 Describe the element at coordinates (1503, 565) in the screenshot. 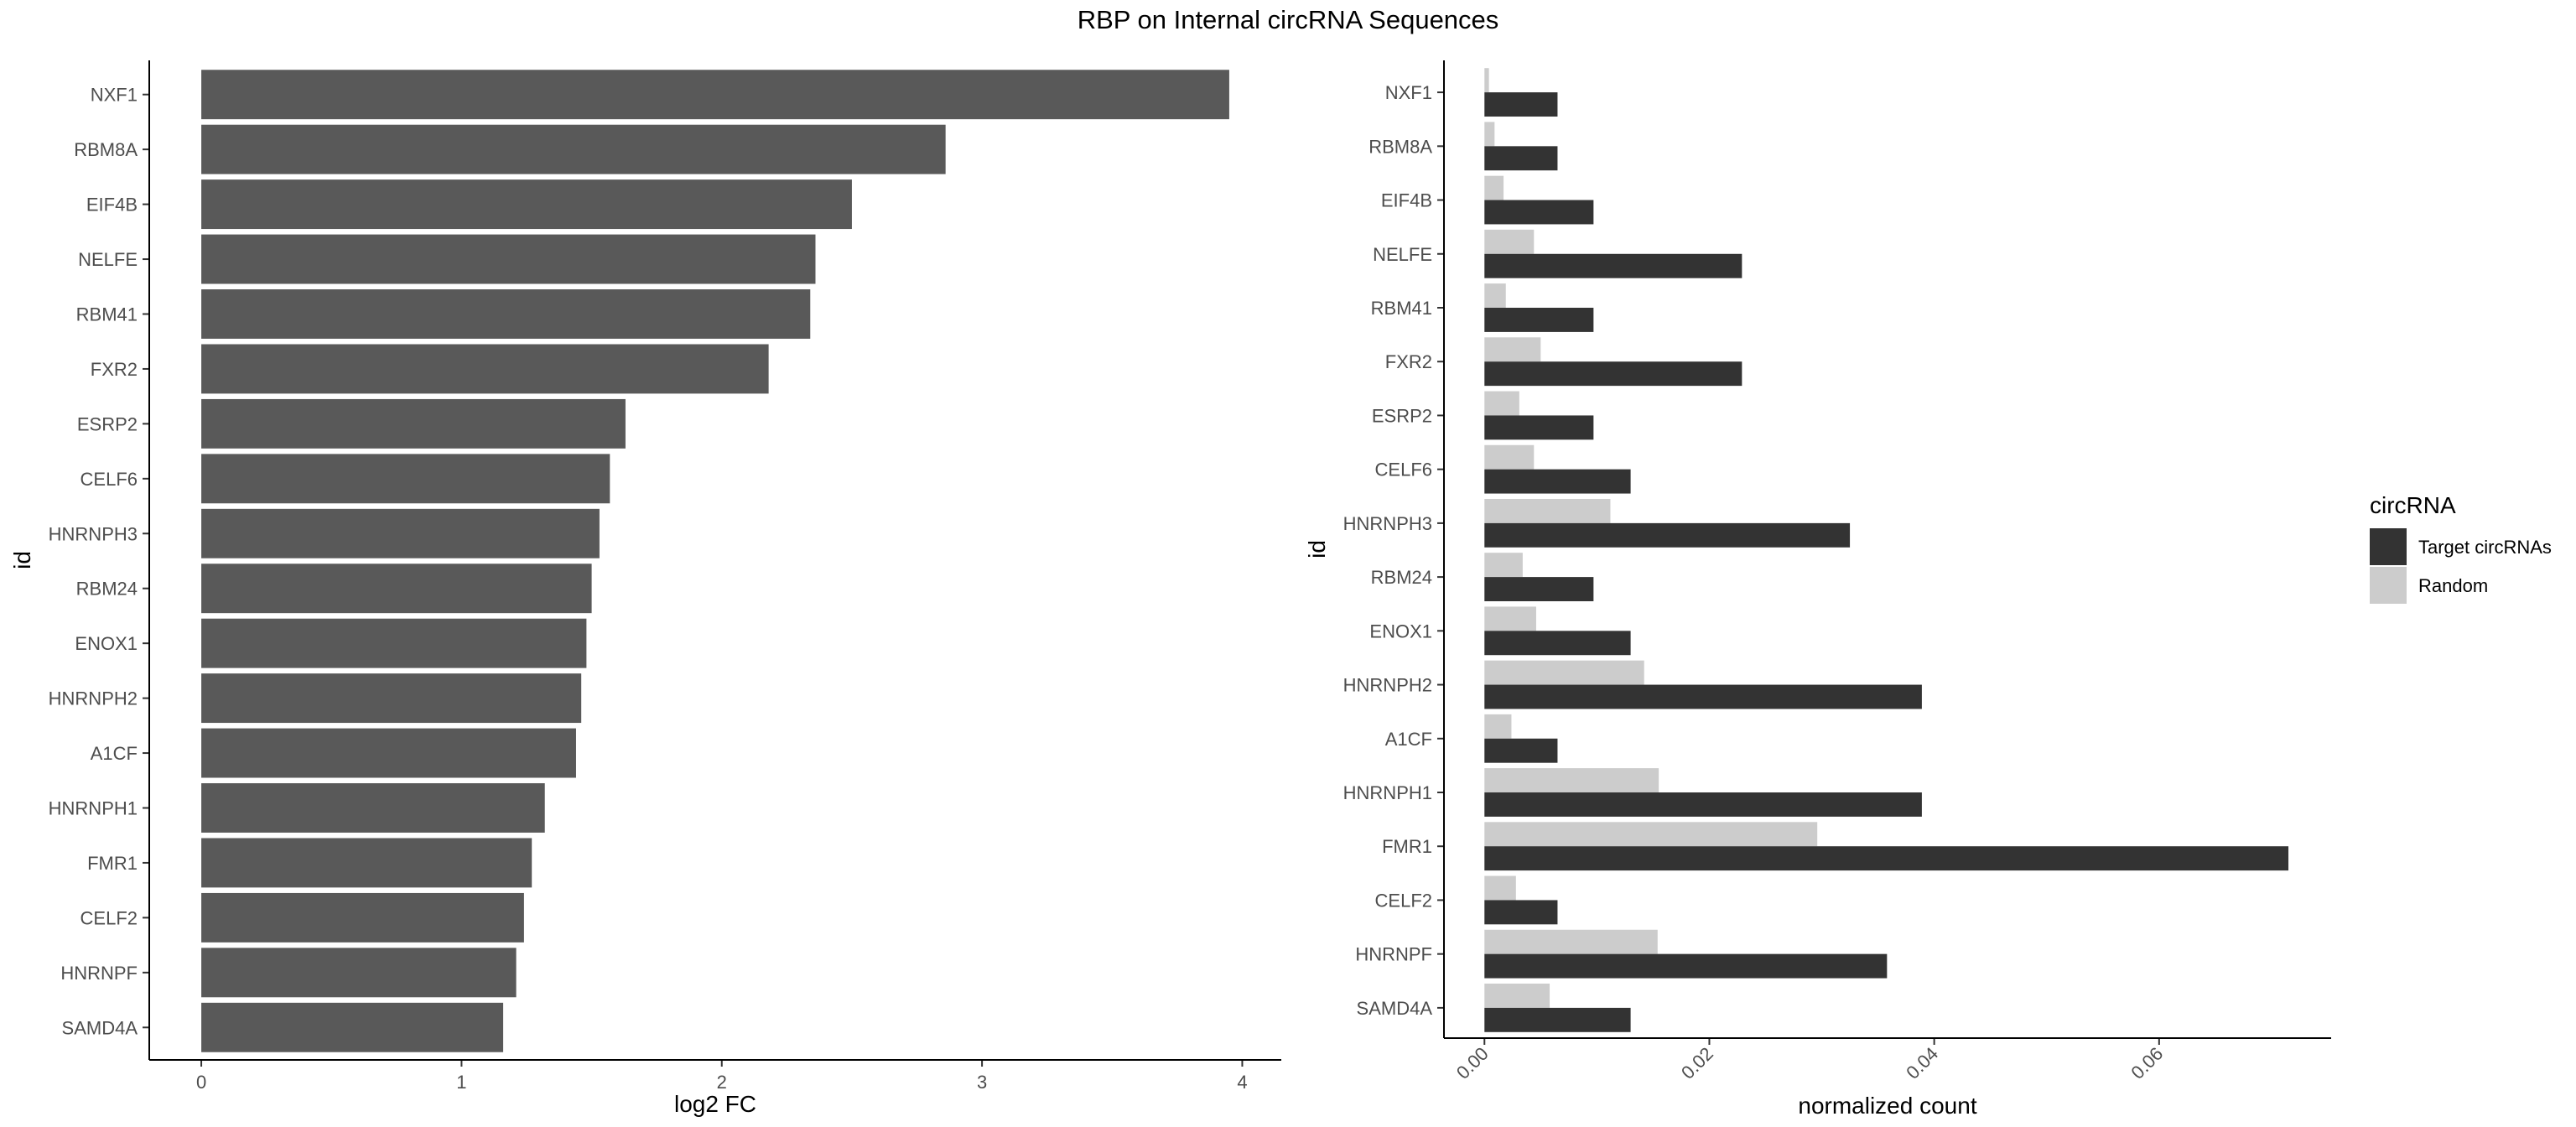

I see `bar-random-rbm24` at that location.